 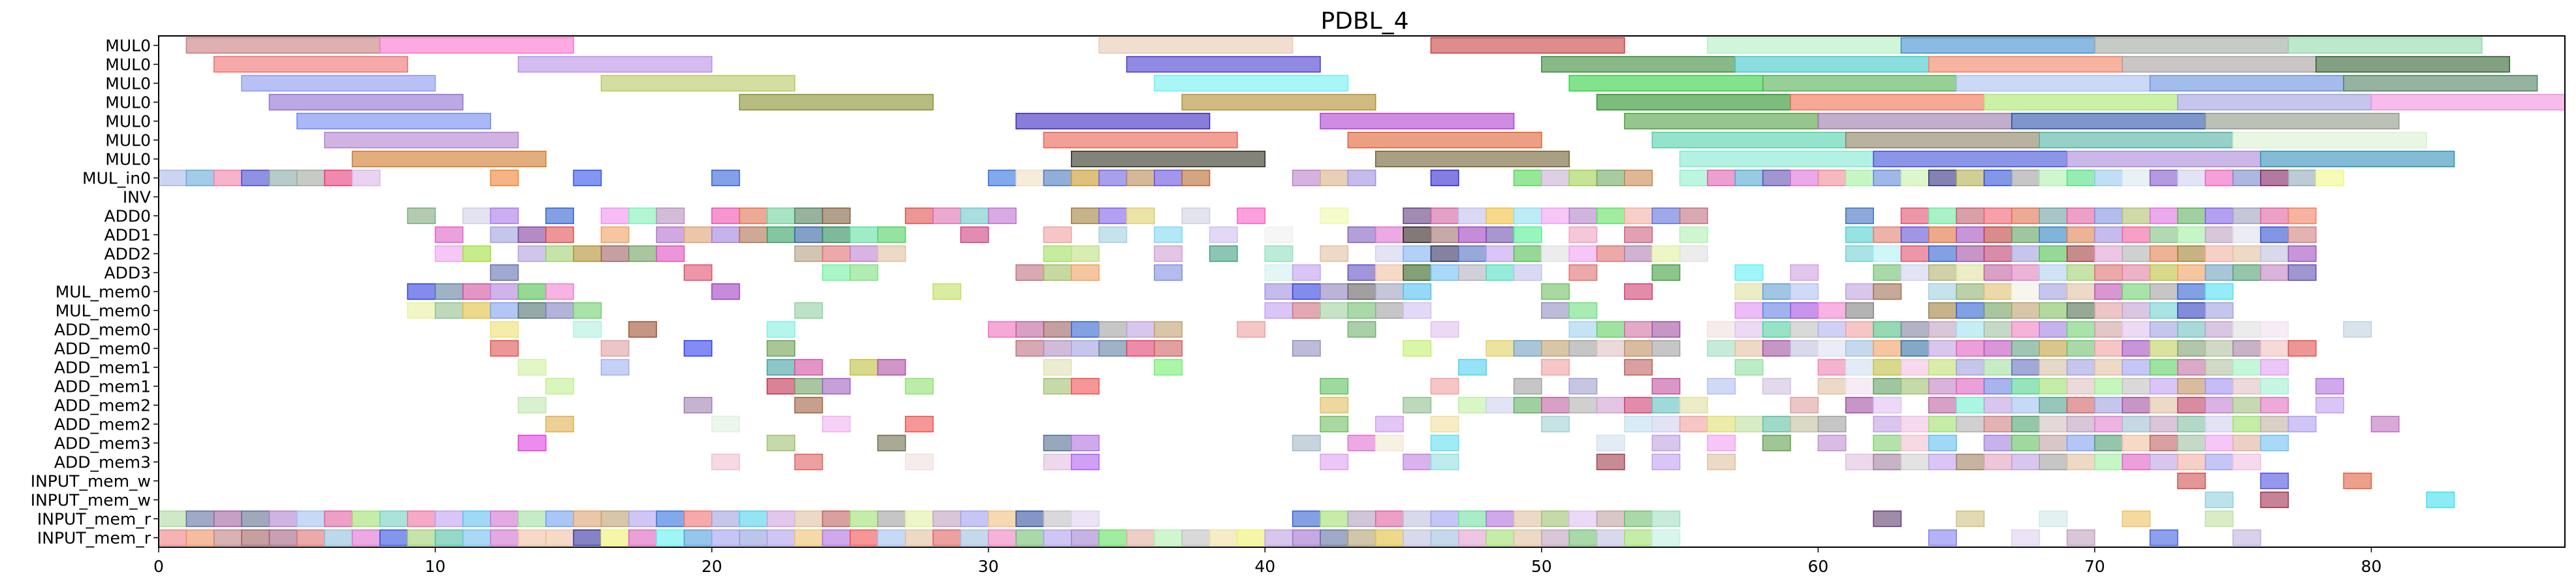 What do you see at coordinates (1818, 566) in the screenshot?
I see `x-tick-label: 60` at bounding box center [1818, 566].